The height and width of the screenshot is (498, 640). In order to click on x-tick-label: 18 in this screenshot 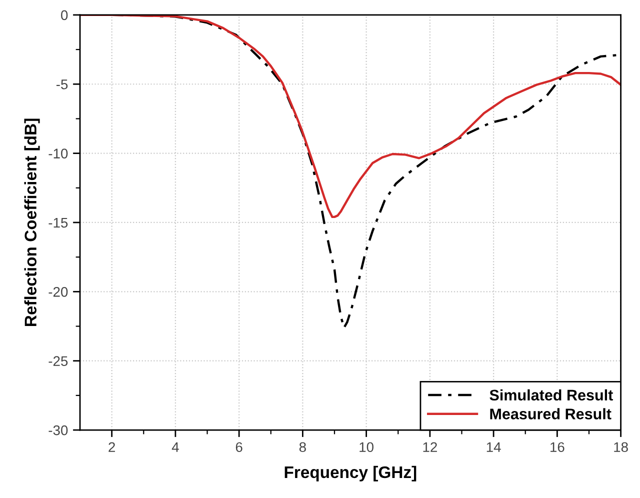, I will do `click(621, 447)`.